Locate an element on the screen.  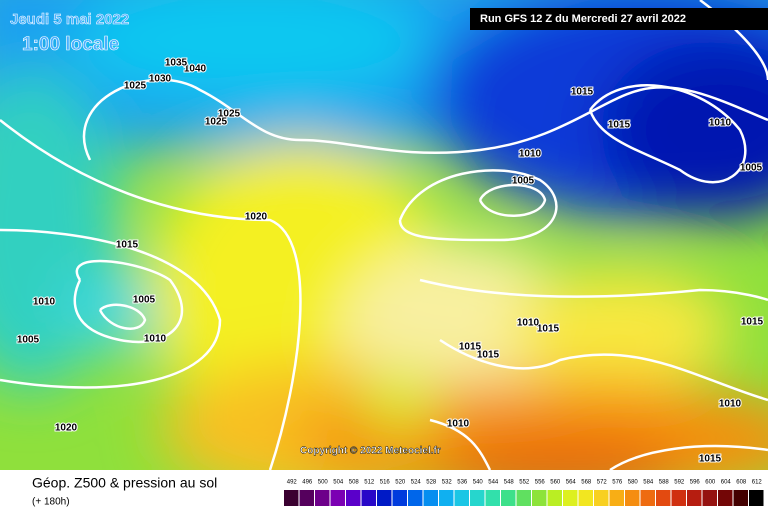
legend-label: 560 is located at coordinates (555, 483).